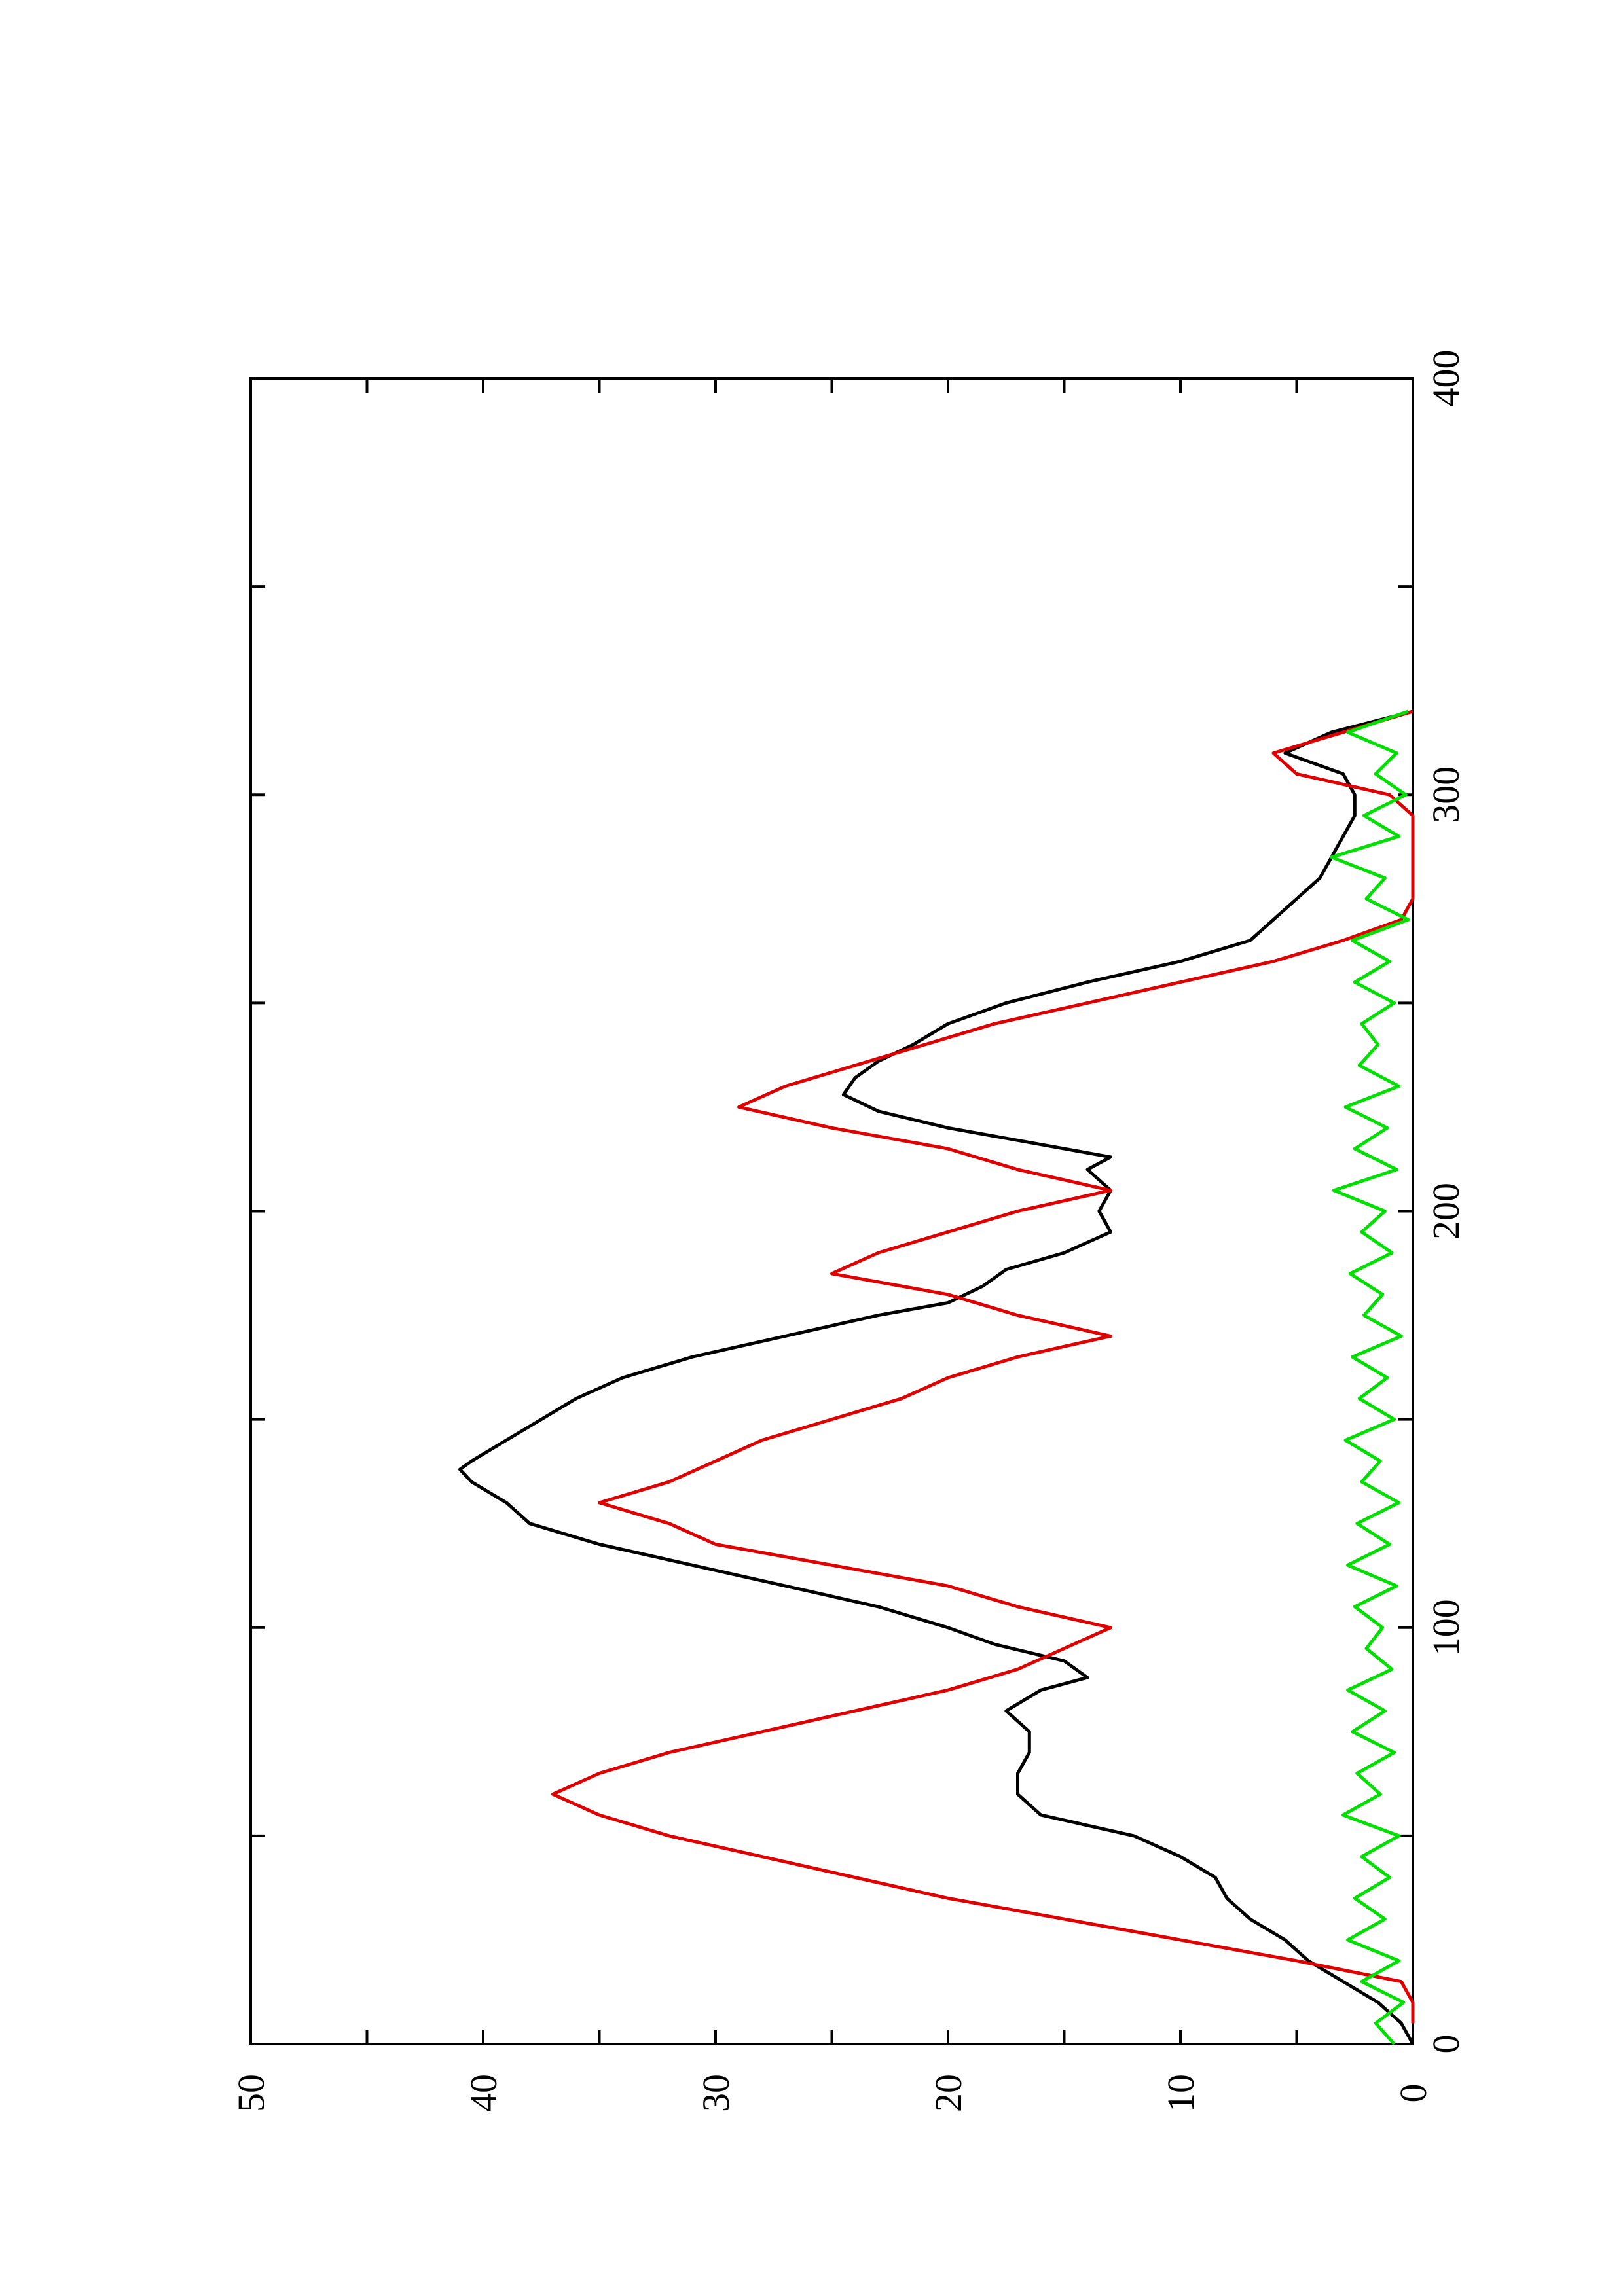  I want to click on y-tick-label: 20, so click(948, 2093).